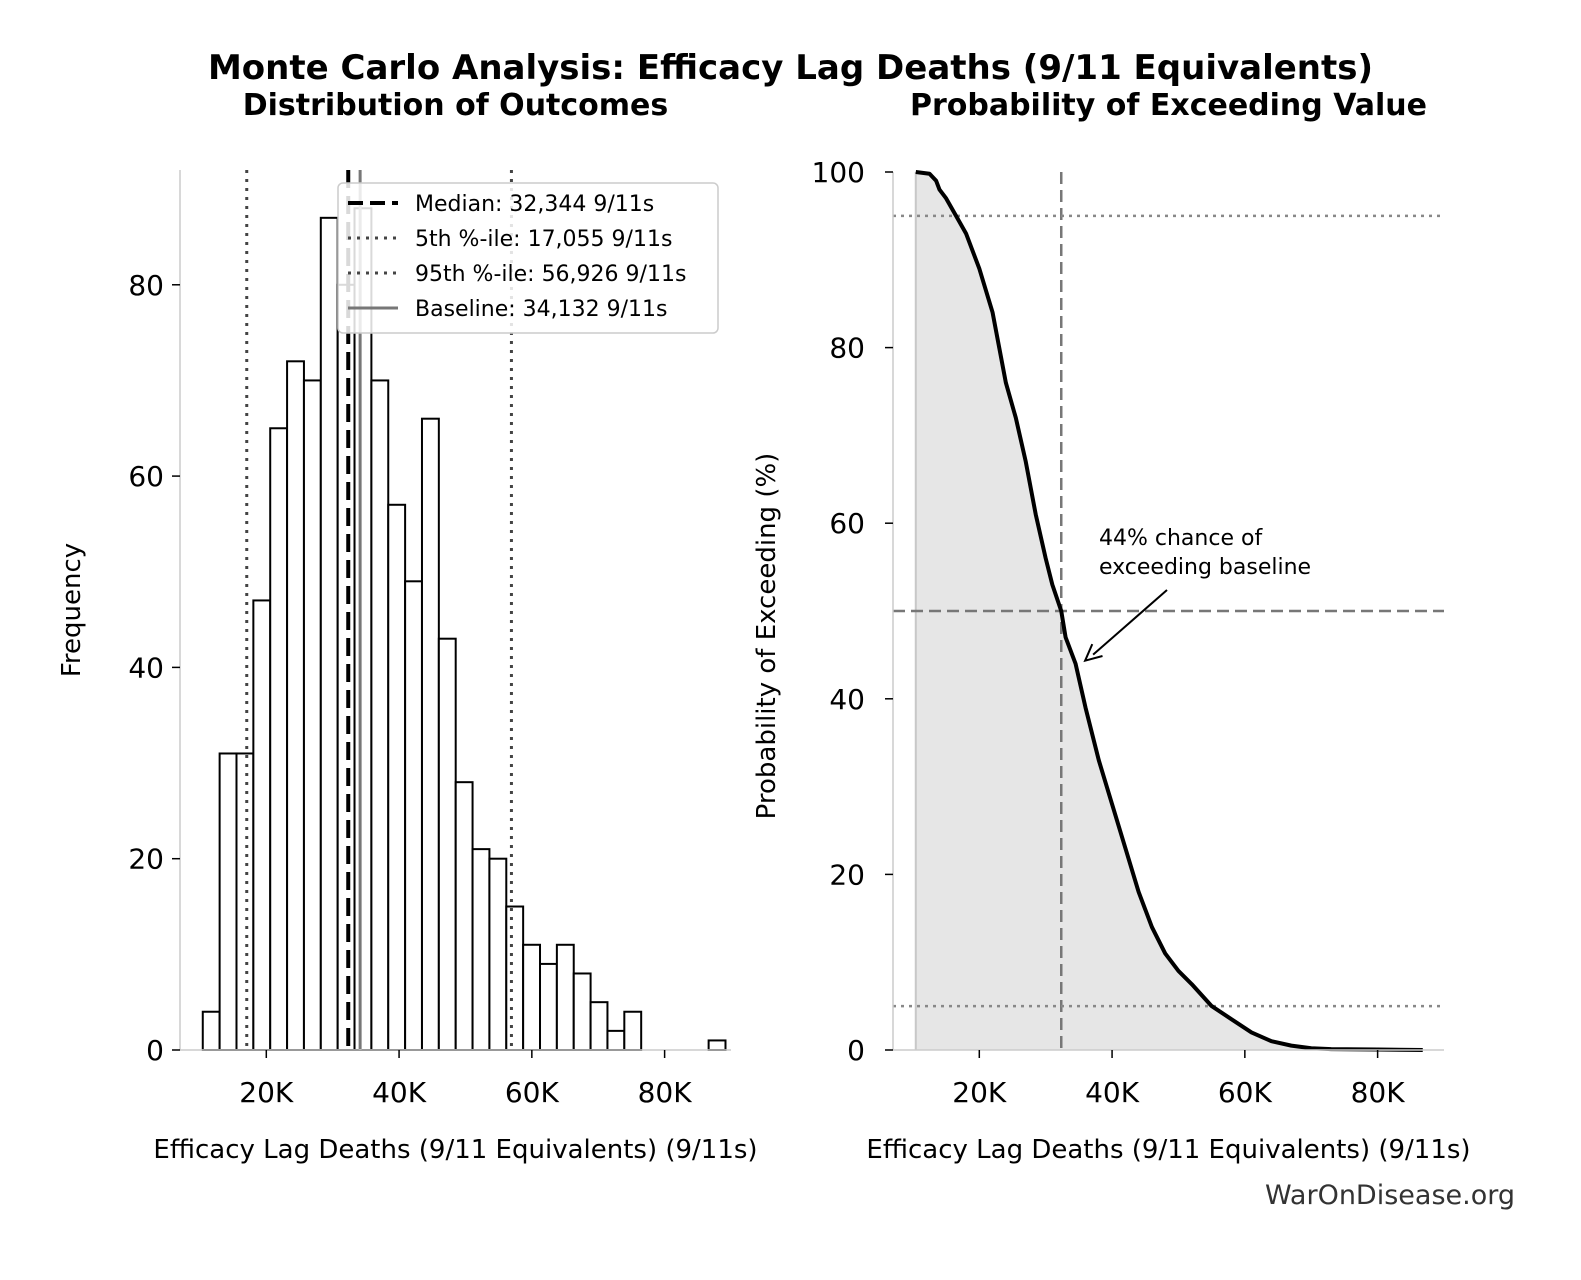 The width and height of the screenshot is (1581, 1280). I want to click on legend-label-baseline: Baseline: 34,132 9/11s, so click(541, 309).